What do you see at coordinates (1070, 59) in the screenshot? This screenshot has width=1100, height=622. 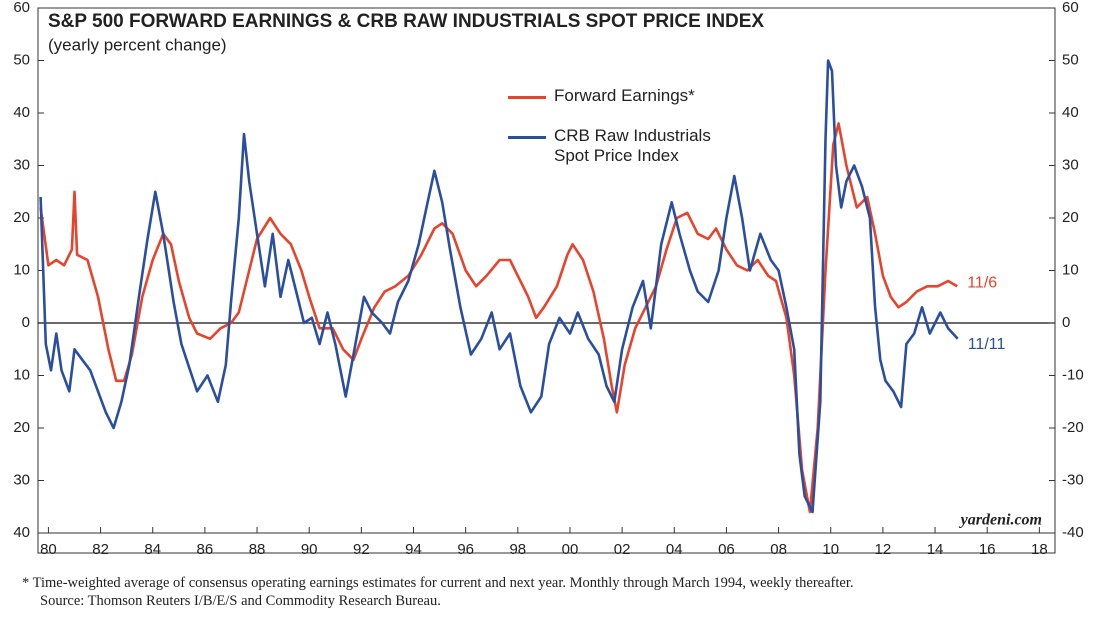 I see `y2-tick-label: 50` at bounding box center [1070, 59].